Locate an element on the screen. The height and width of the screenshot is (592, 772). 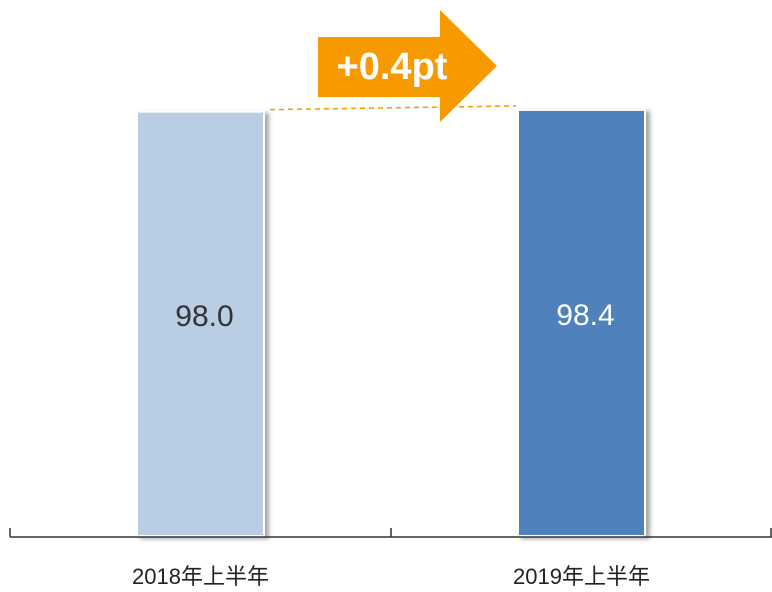
arrow is located at coordinates (407, 66).